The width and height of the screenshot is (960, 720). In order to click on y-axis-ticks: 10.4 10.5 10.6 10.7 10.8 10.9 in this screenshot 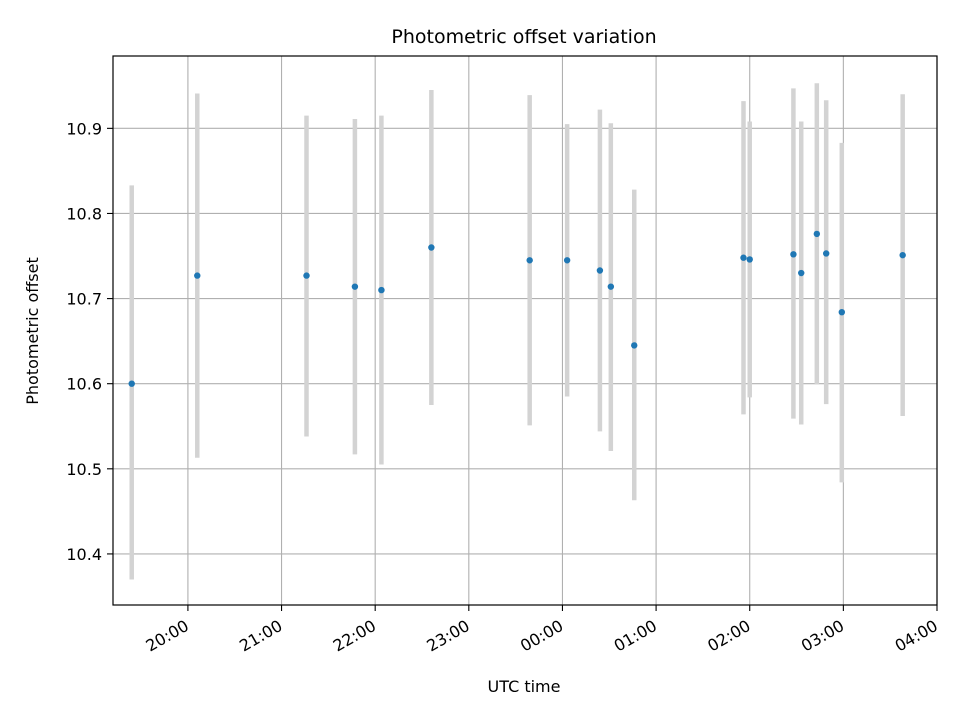, I will do `click(89, 341)`.